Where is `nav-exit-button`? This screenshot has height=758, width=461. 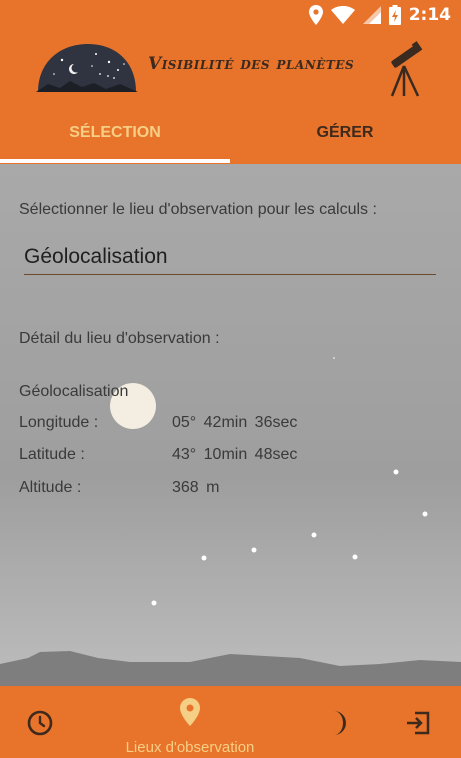 nav-exit-button is located at coordinates (418, 723).